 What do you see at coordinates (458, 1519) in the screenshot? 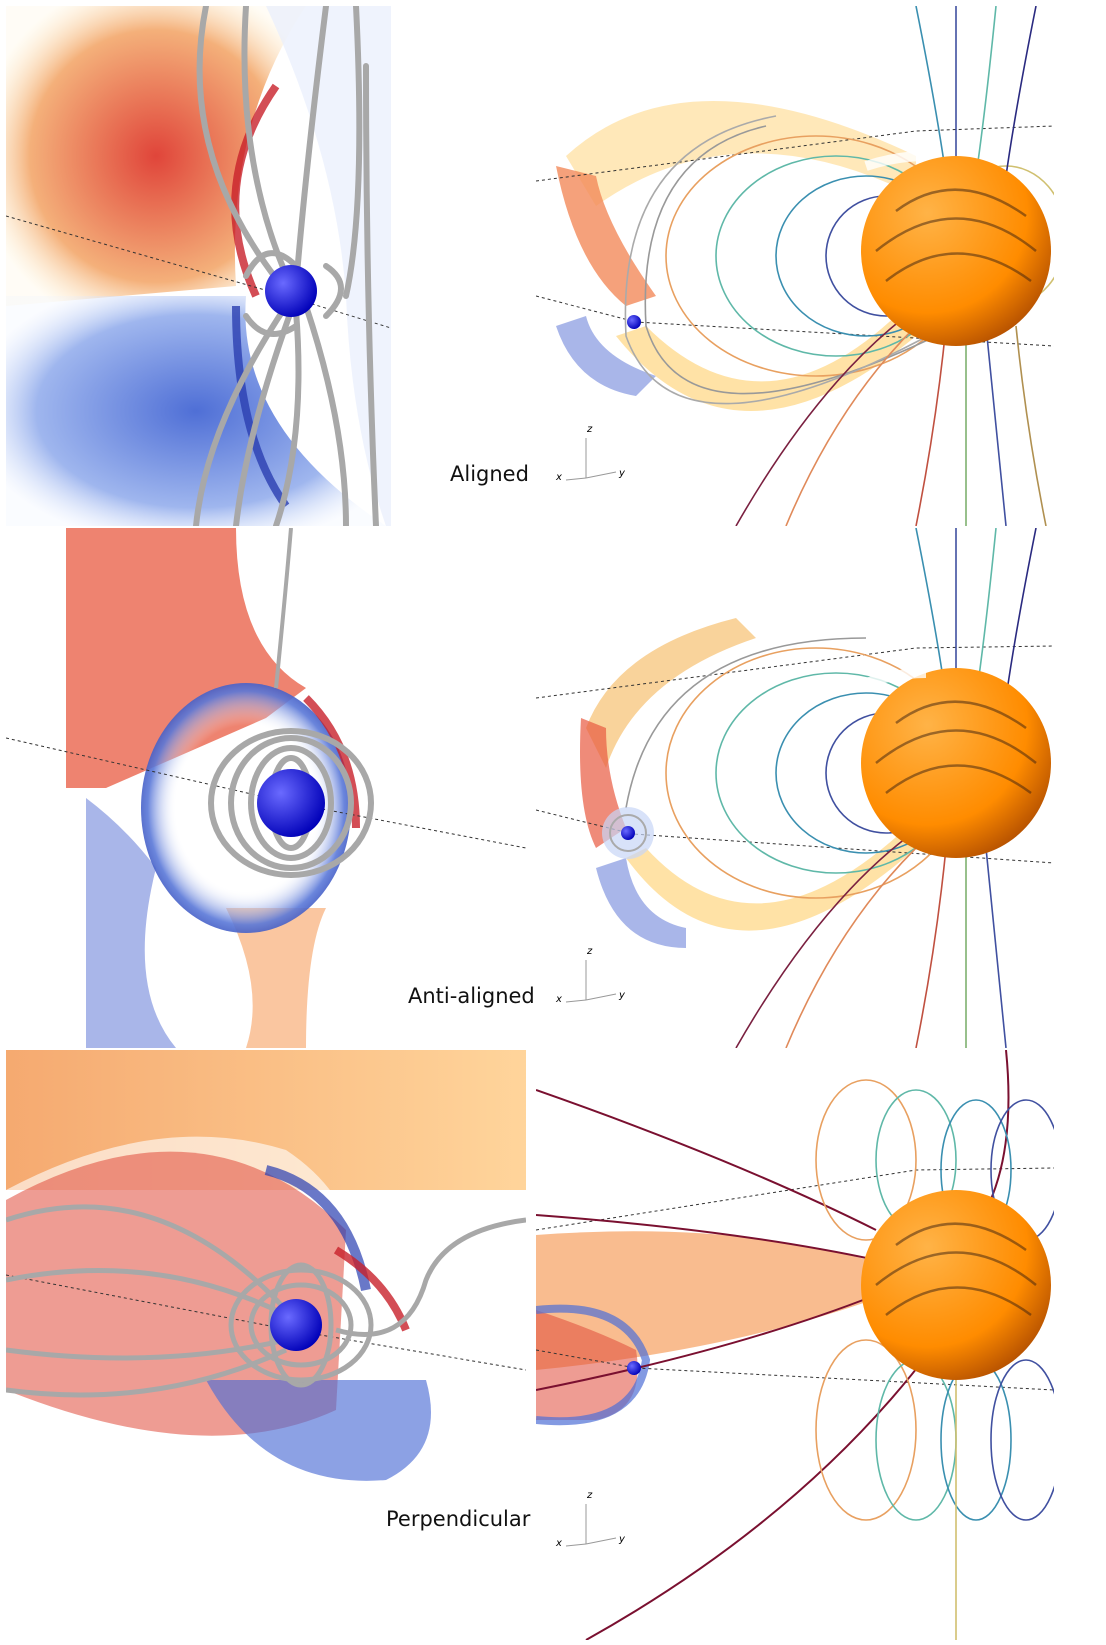
I see `row-label-perpendicular: Perpendicular` at bounding box center [458, 1519].